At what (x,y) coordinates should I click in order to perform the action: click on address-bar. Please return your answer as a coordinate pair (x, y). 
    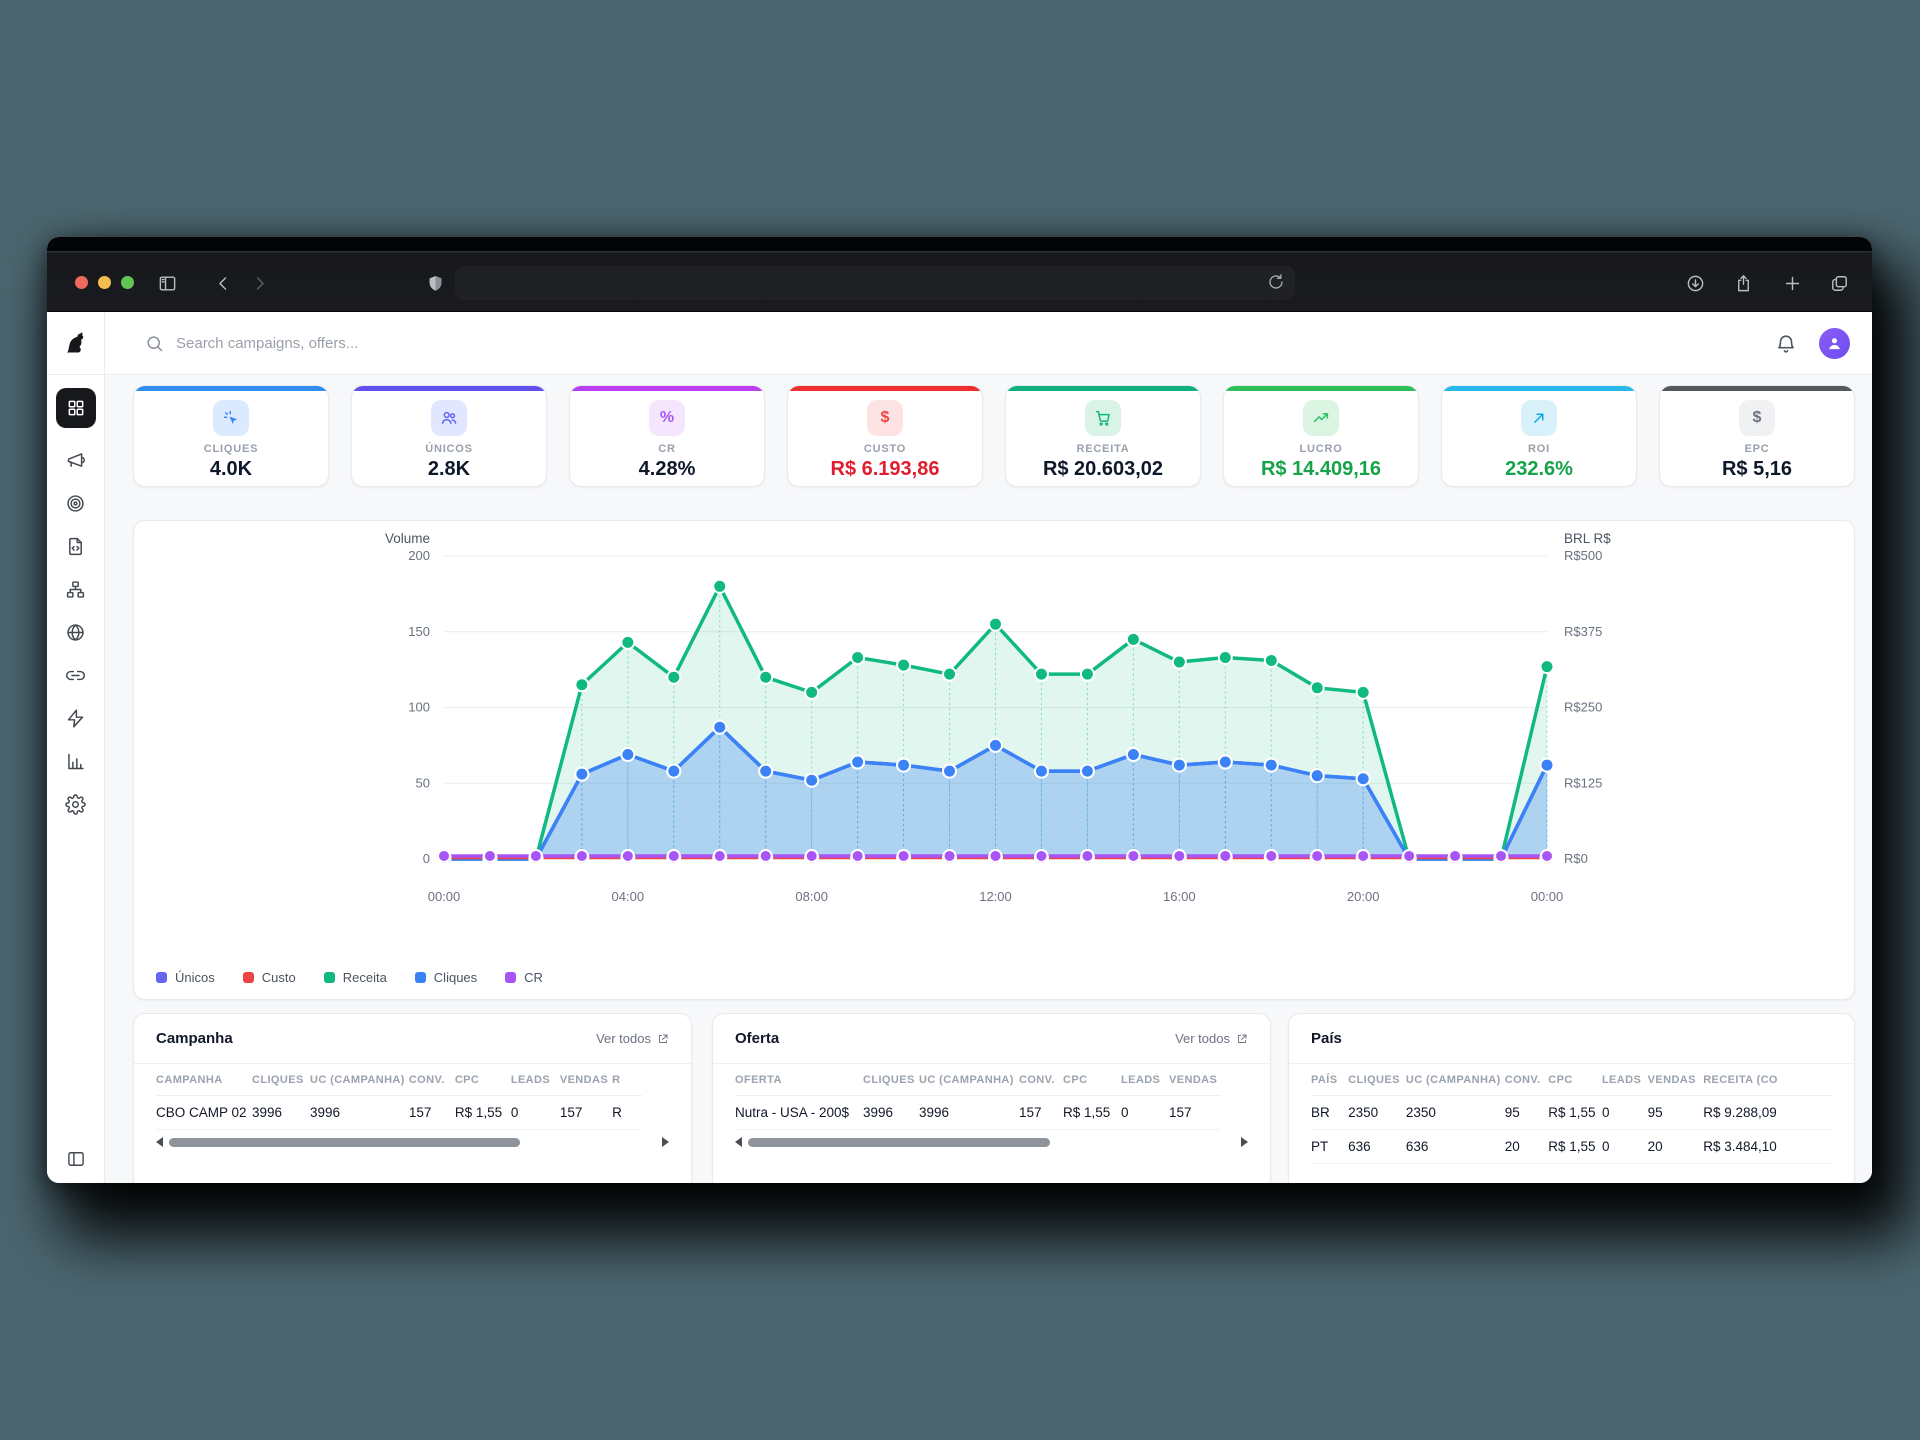
    Looking at the image, I should click on (875, 283).